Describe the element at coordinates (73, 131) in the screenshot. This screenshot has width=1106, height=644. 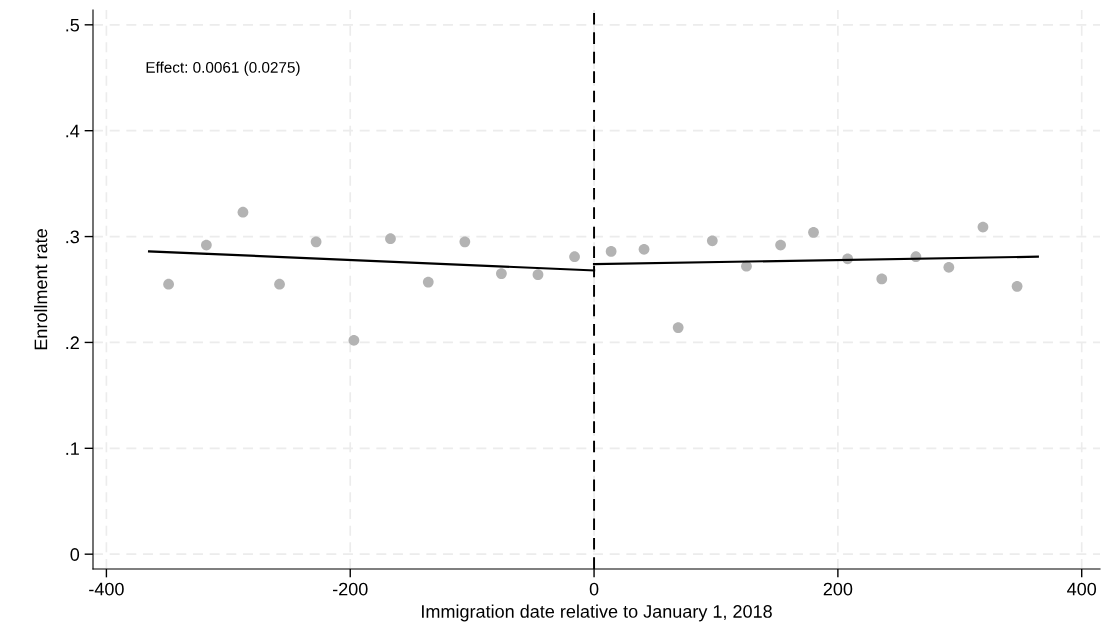
I see `y-tick-label: .4` at that location.